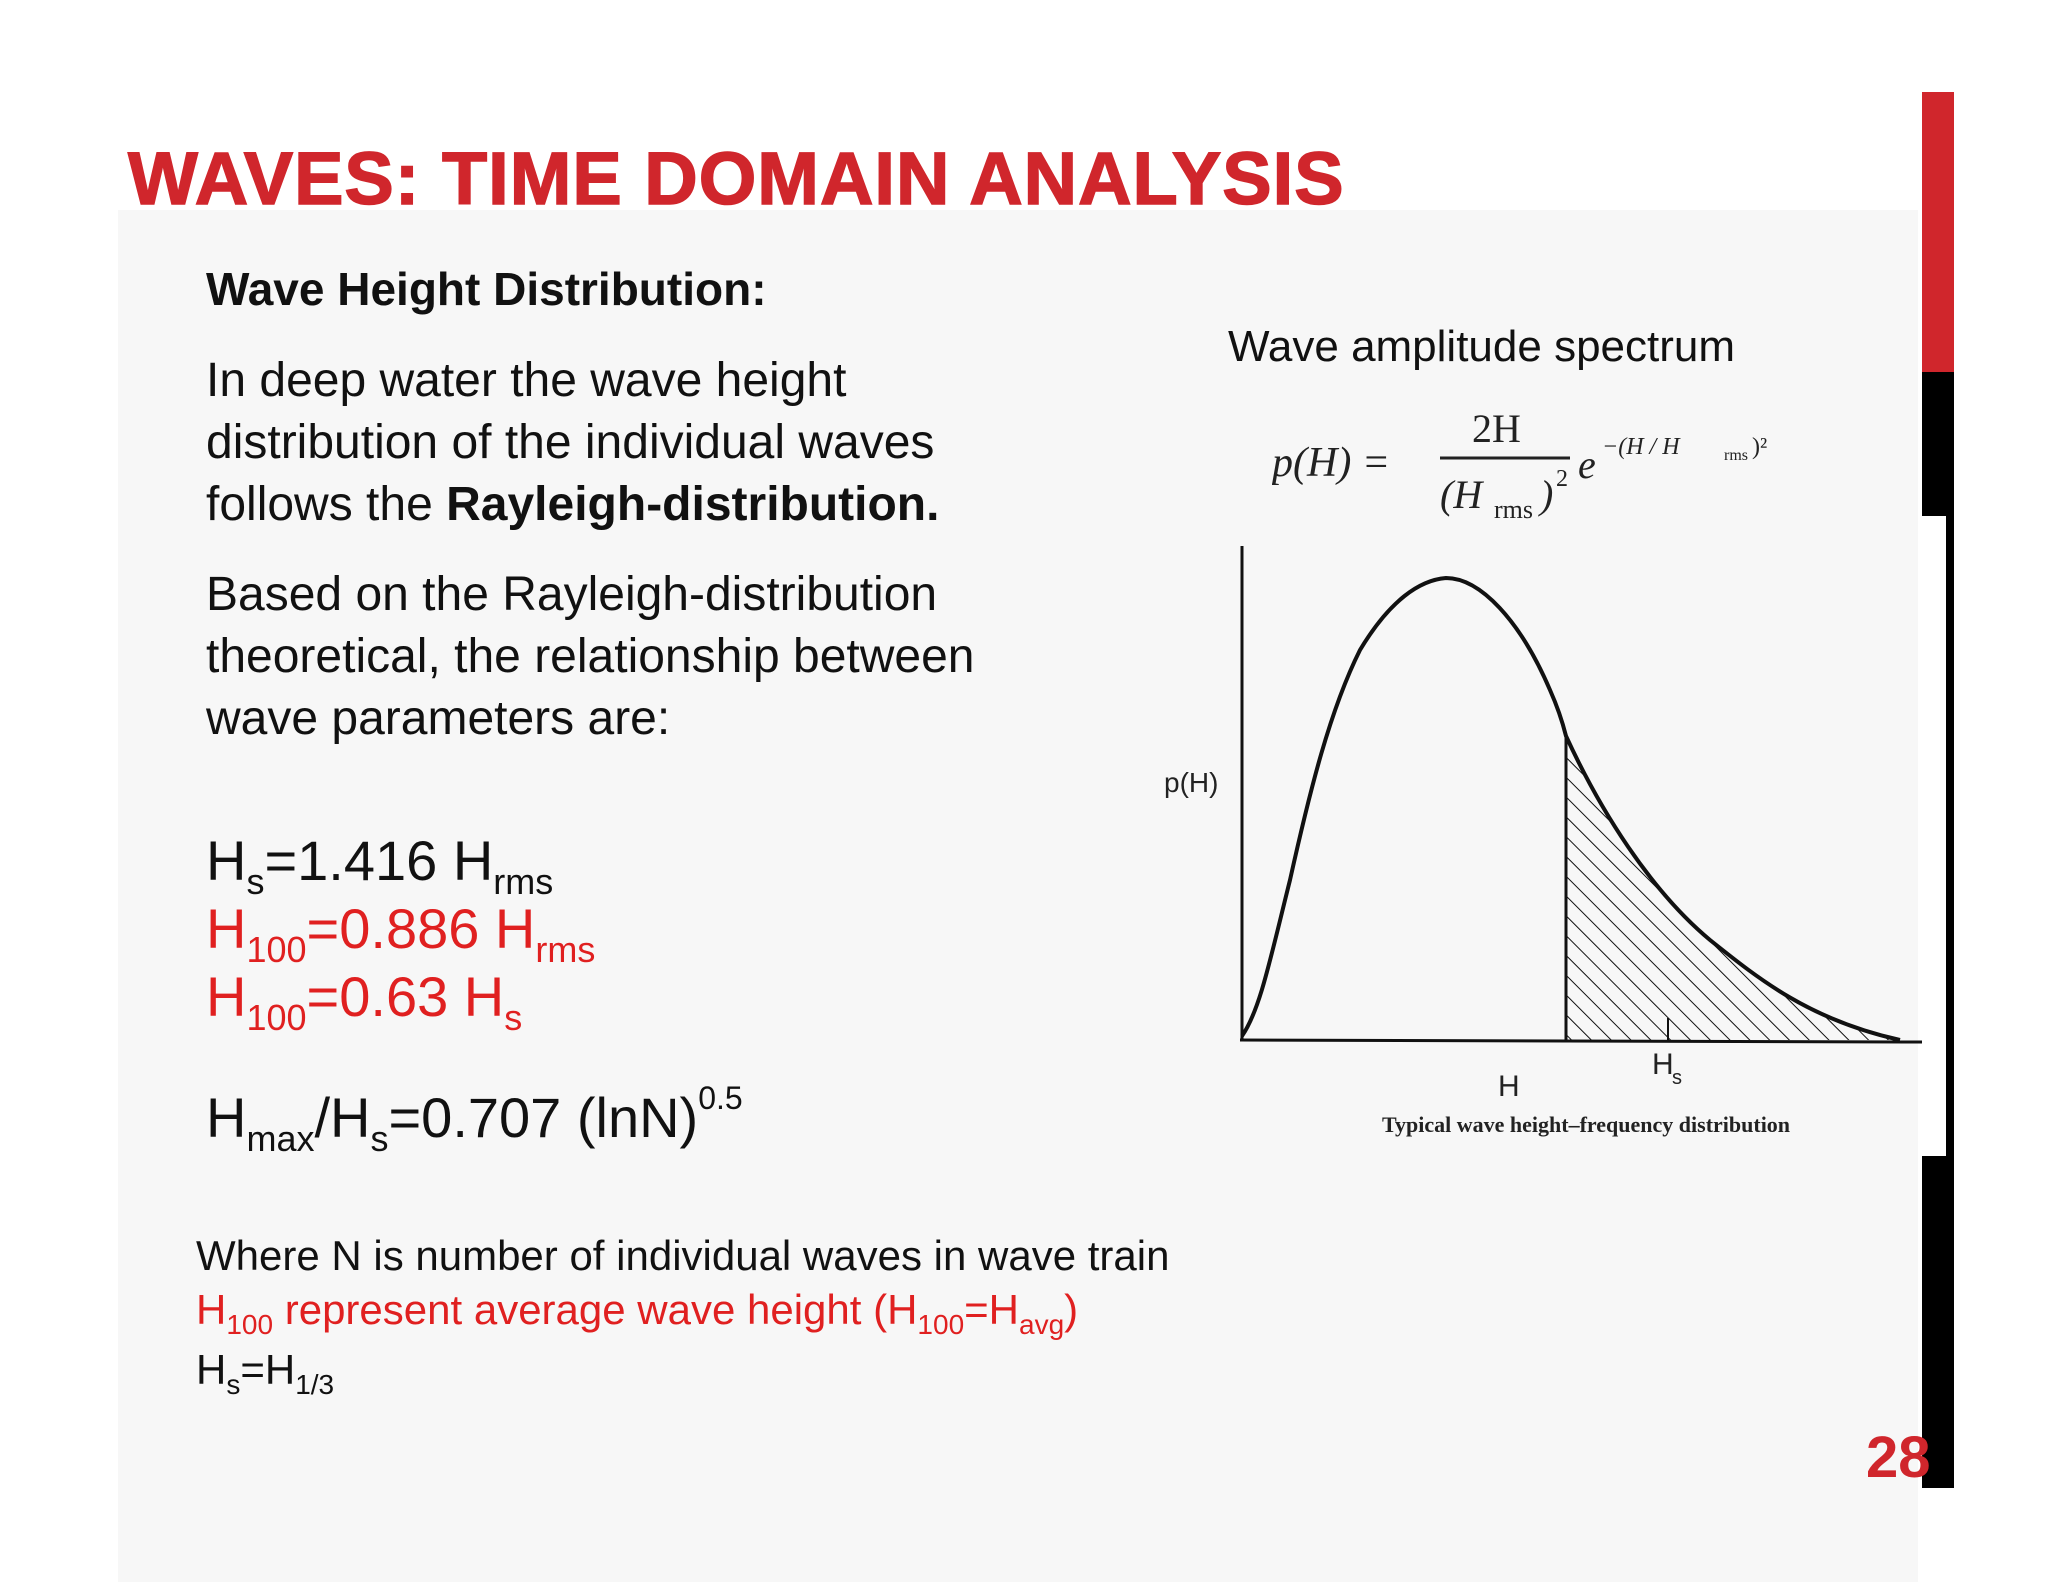  What do you see at coordinates (736, 178) in the screenshot?
I see `slide-title: WAVES: TIME DOMAIN ANALYSIS` at bounding box center [736, 178].